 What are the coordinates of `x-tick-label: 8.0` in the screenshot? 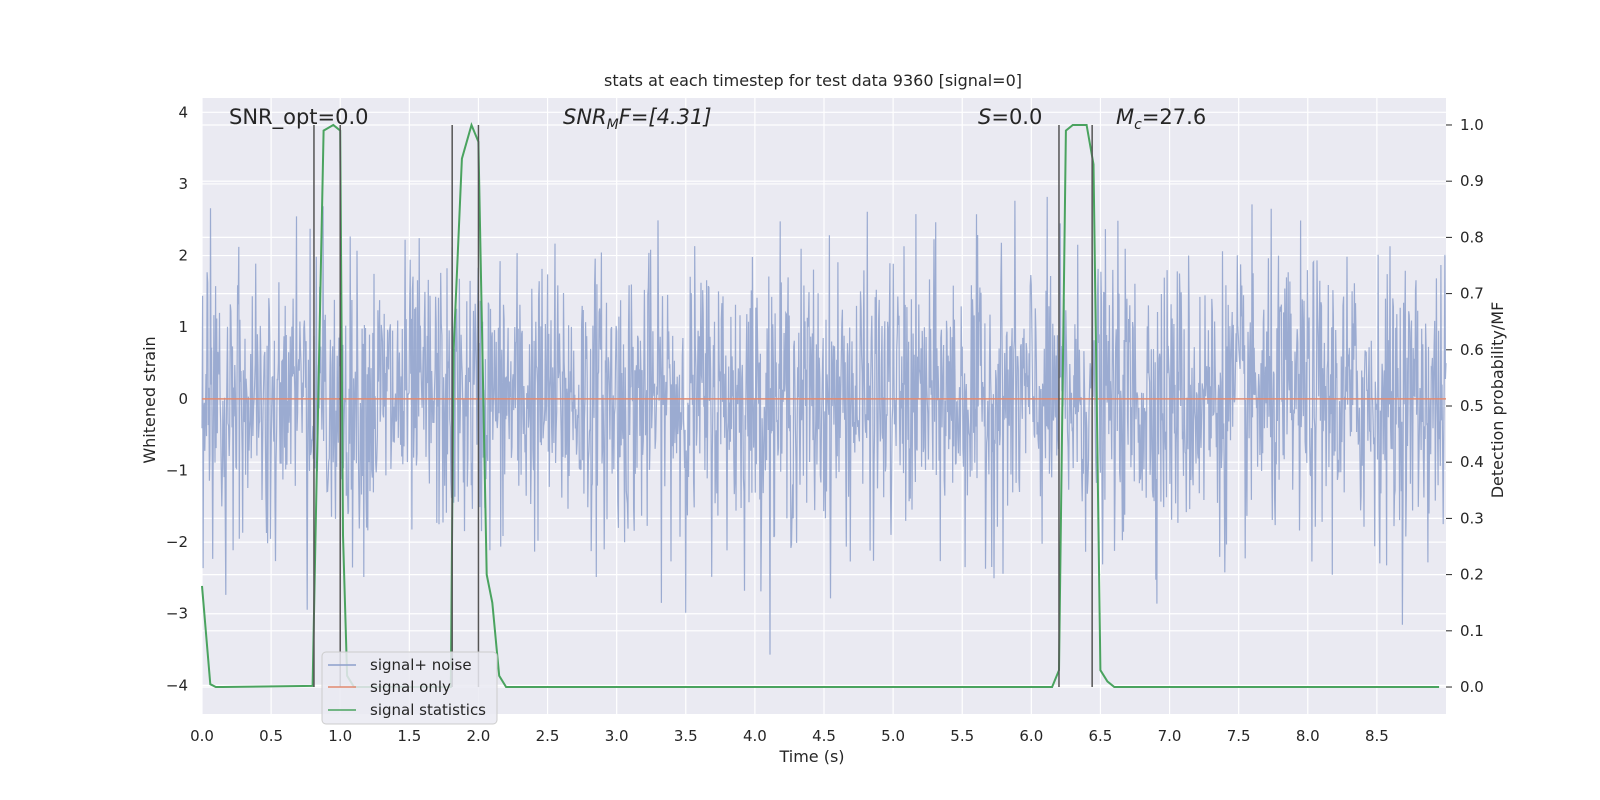 It's located at (1308, 736).